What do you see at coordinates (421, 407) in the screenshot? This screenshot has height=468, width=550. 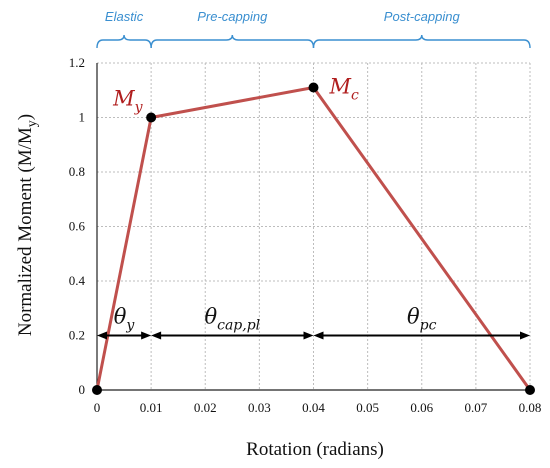 I see `x-tick-label: 0.06` at bounding box center [421, 407].